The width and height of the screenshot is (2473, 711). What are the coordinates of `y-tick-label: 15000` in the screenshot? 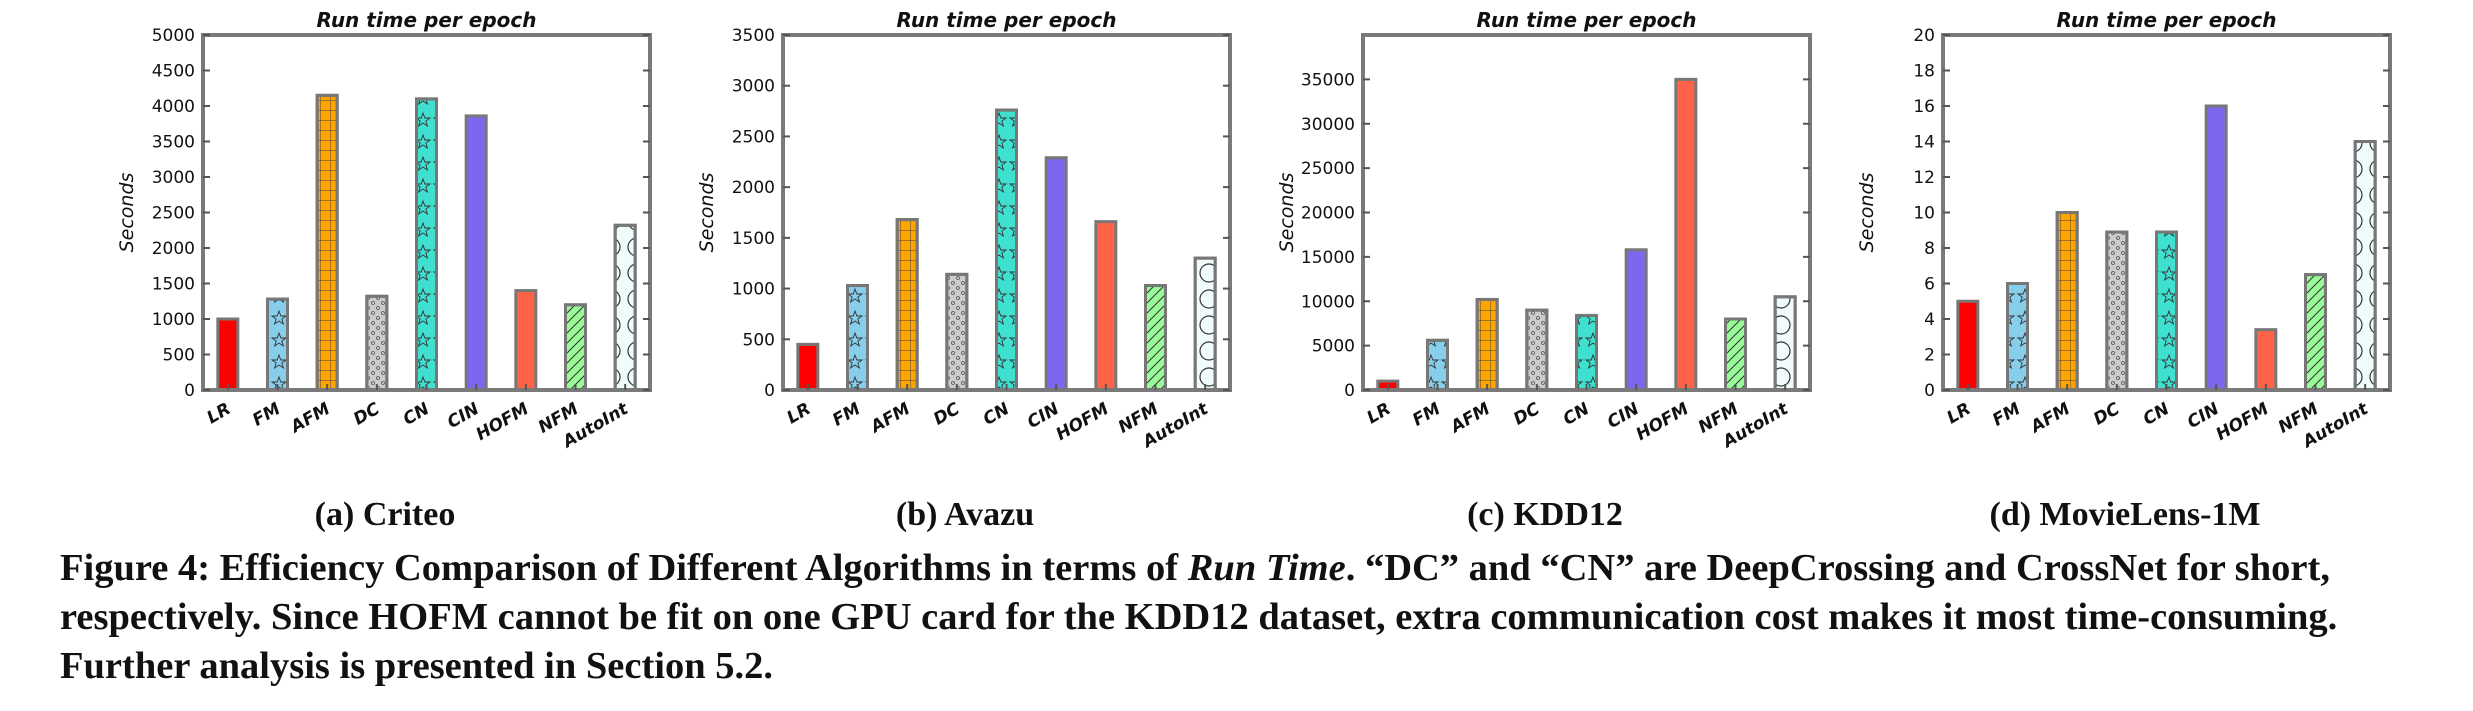 It's located at (1328, 258).